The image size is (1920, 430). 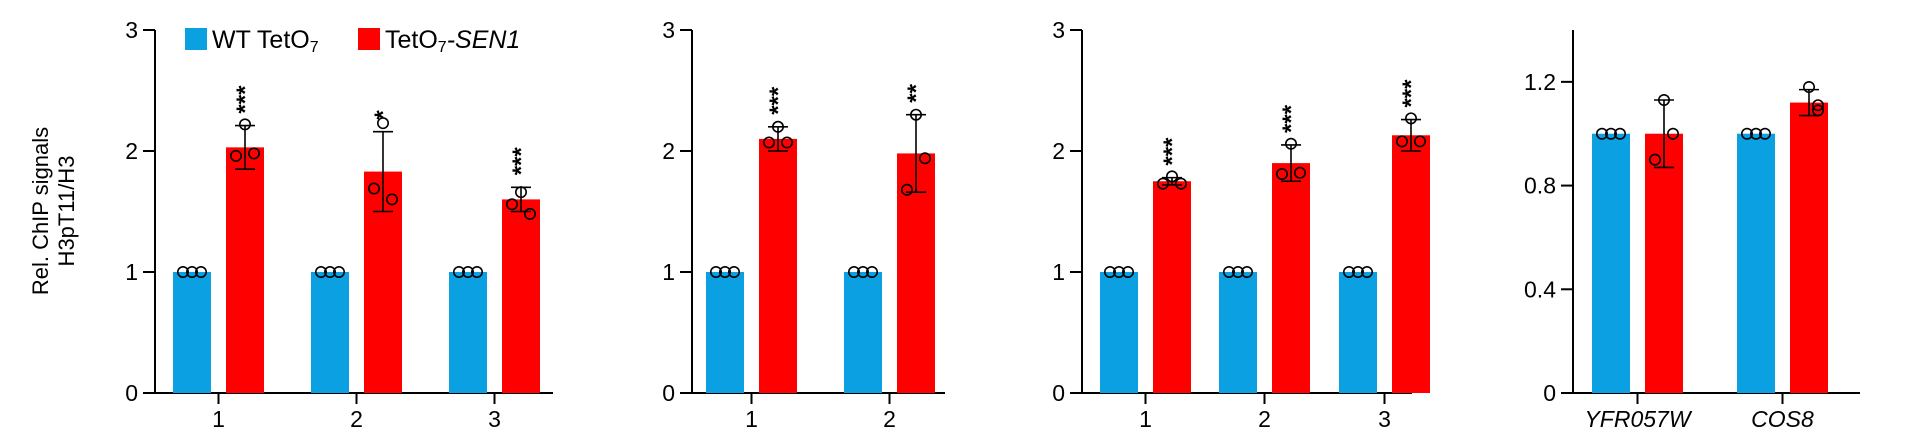 What do you see at coordinates (1638, 262) in the screenshot?
I see `bar-group-YFR057W: YFR057W` at bounding box center [1638, 262].